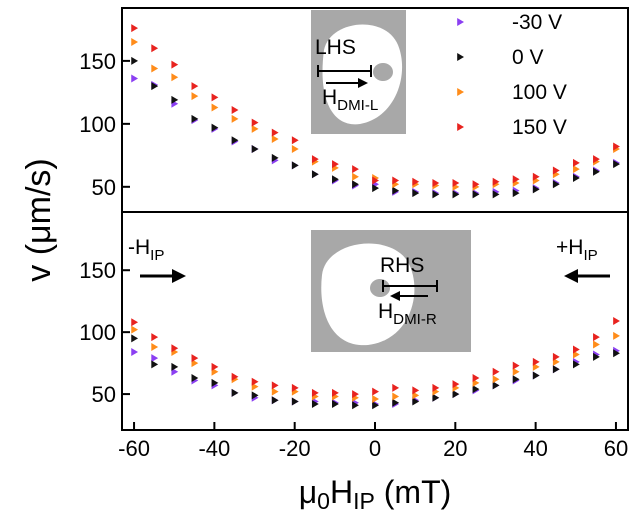 This screenshot has height=520, width=633. I want to click on x-tick-label: -40, so click(214, 448).